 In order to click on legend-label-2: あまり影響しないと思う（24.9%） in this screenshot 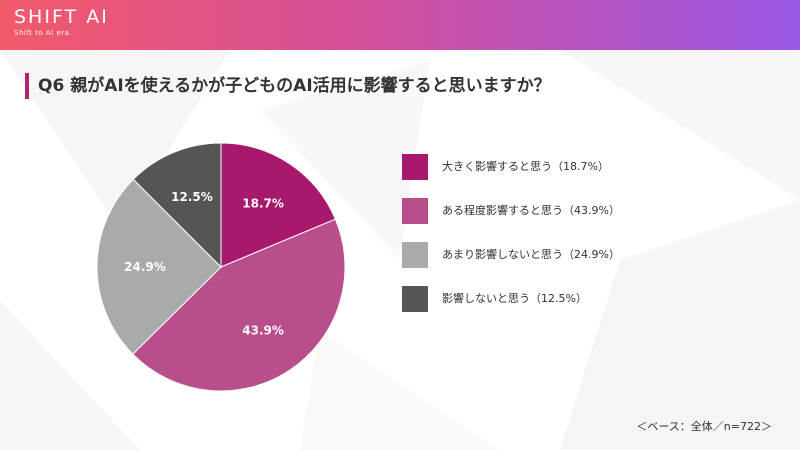, I will do `click(531, 254)`.